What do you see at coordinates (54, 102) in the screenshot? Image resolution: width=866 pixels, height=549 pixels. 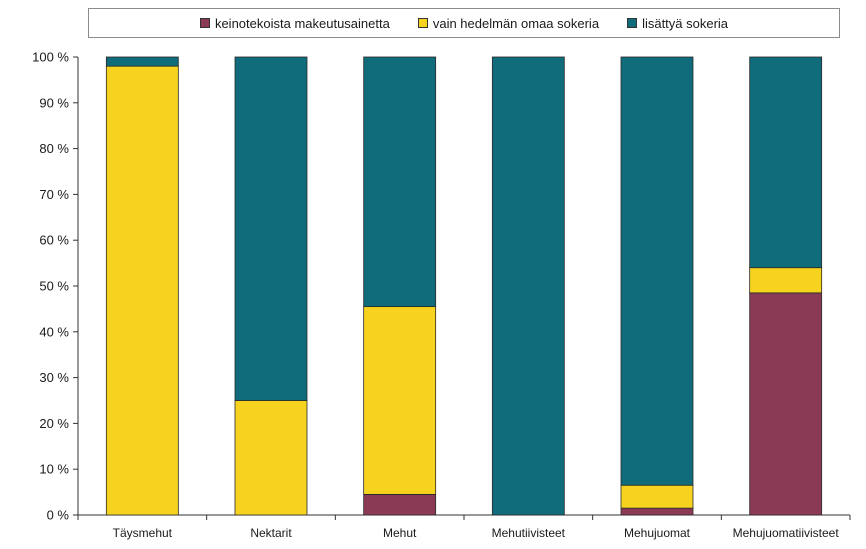 I see `y-tick-label: 90 %` at bounding box center [54, 102].